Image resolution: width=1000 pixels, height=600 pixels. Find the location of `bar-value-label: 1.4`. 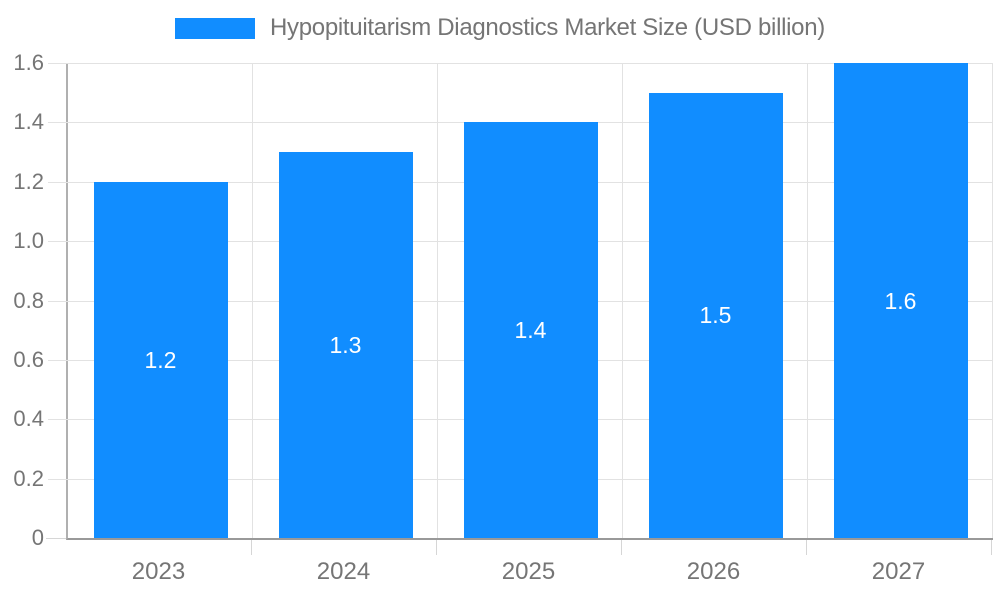

bar-value-label: 1.4 is located at coordinates (530, 330).